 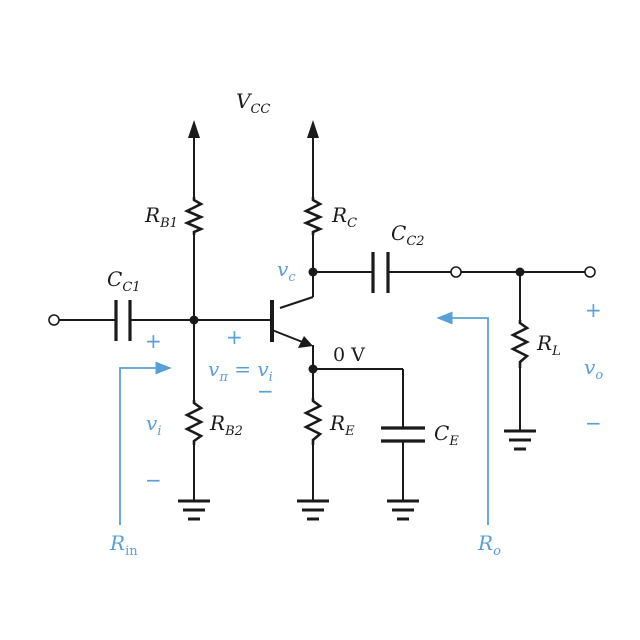 I want to click on node-emitter, so click(x=313, y=369).